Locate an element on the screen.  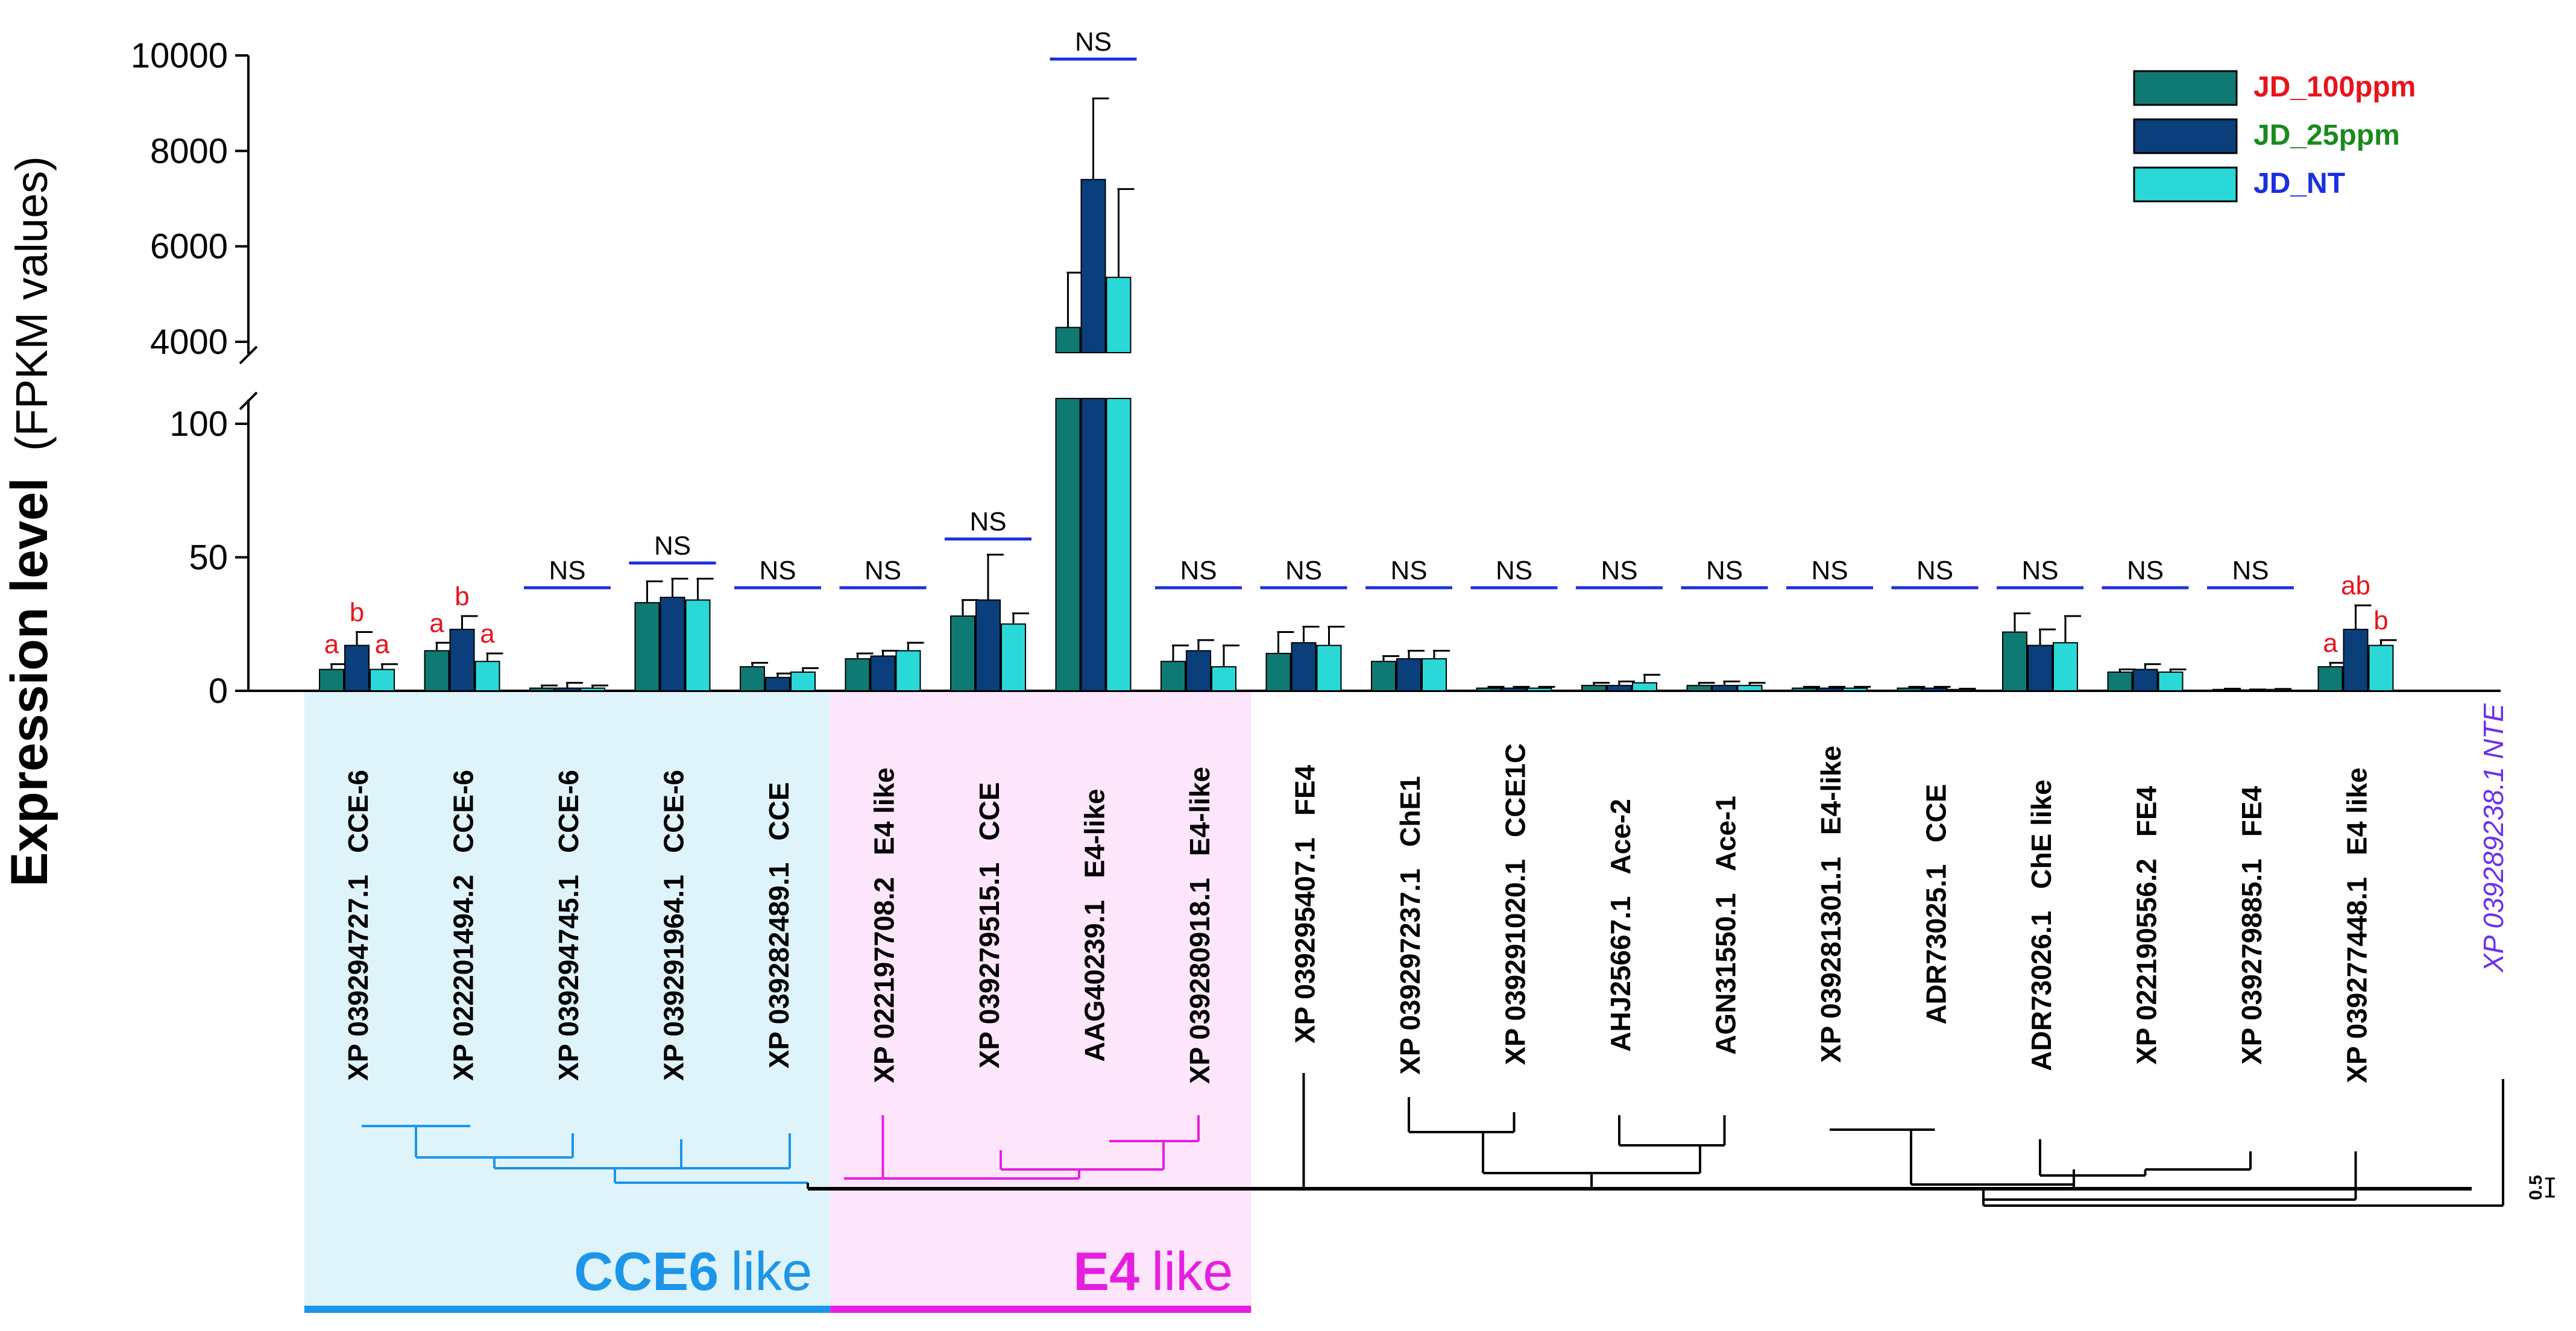
category-label-text: XP 039282489.1 CCE is located at coordinates (779, 925).